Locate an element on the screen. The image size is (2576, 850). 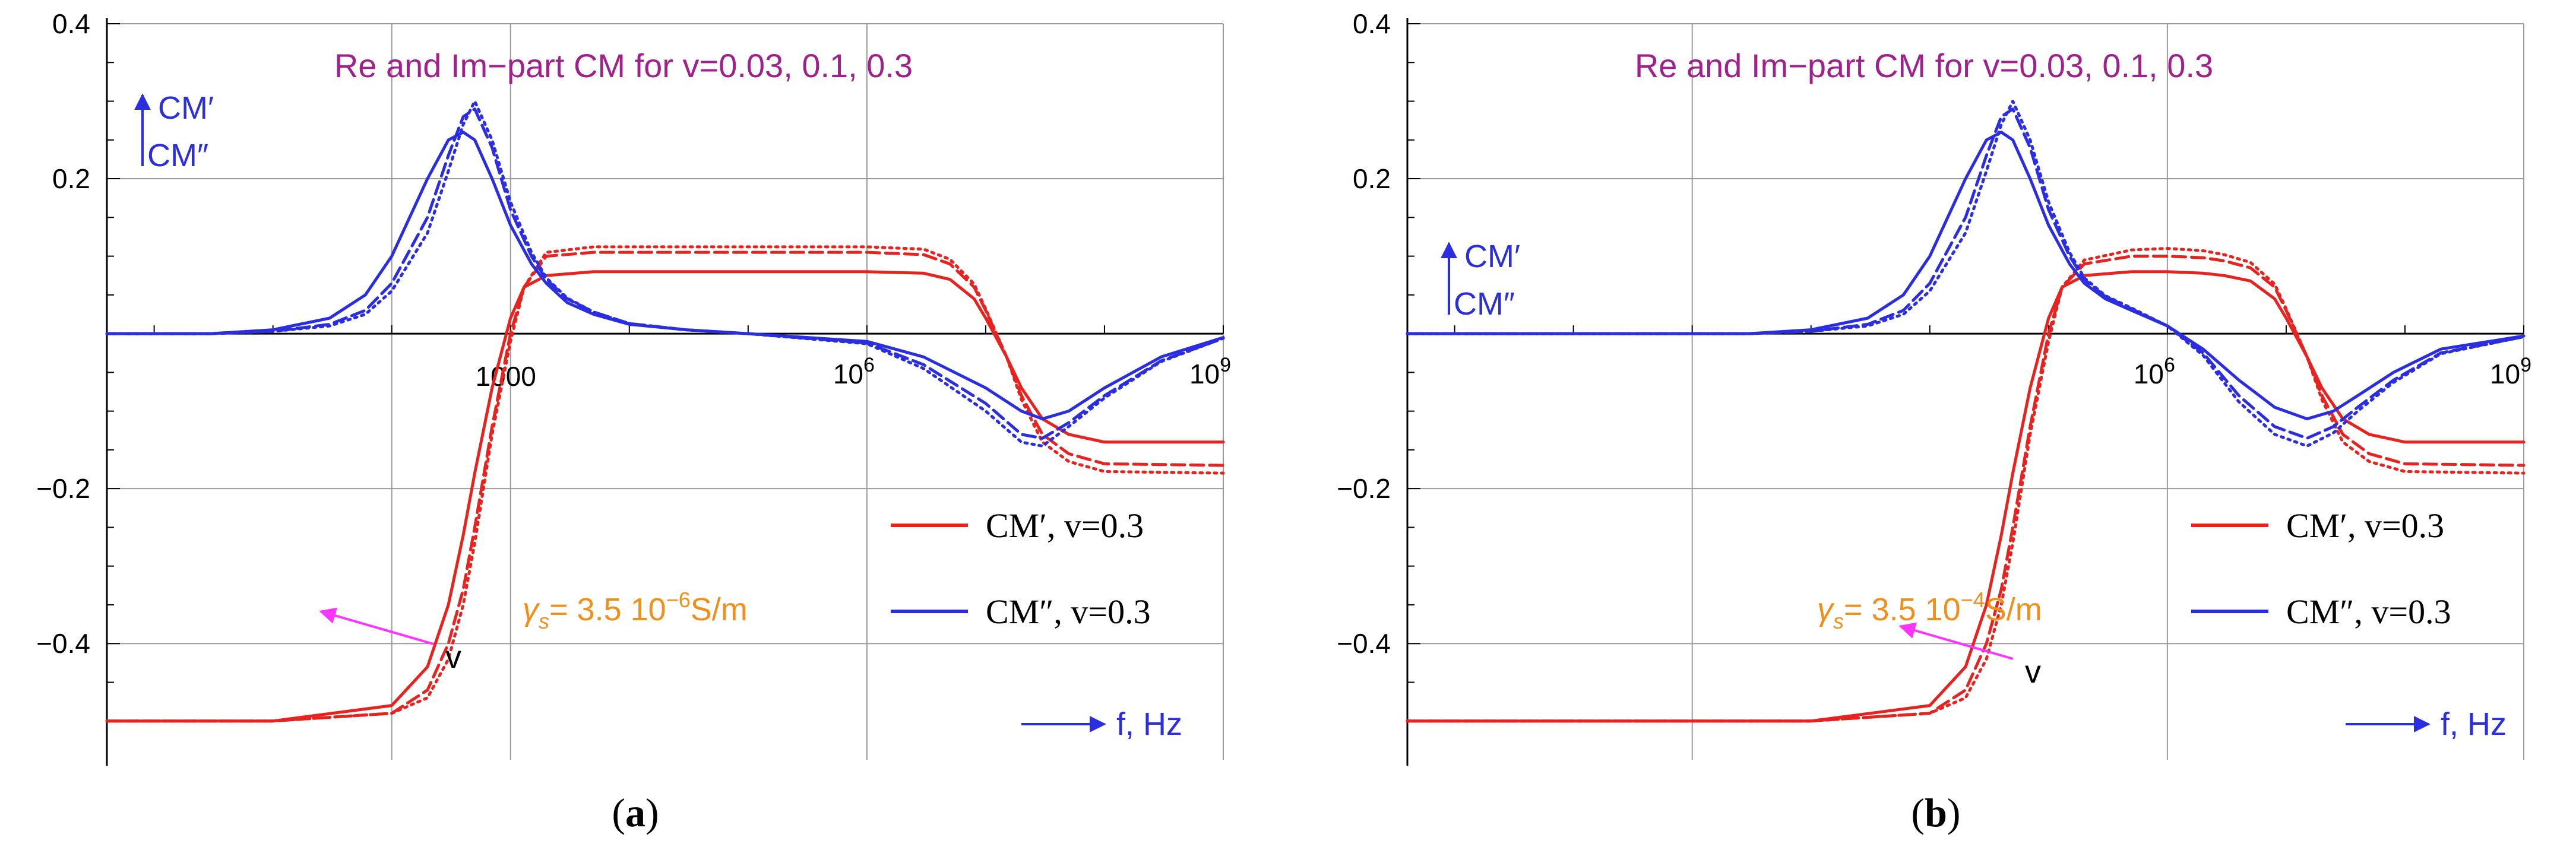
annotation-exp: −4 is located at coordinates (1973, 600).